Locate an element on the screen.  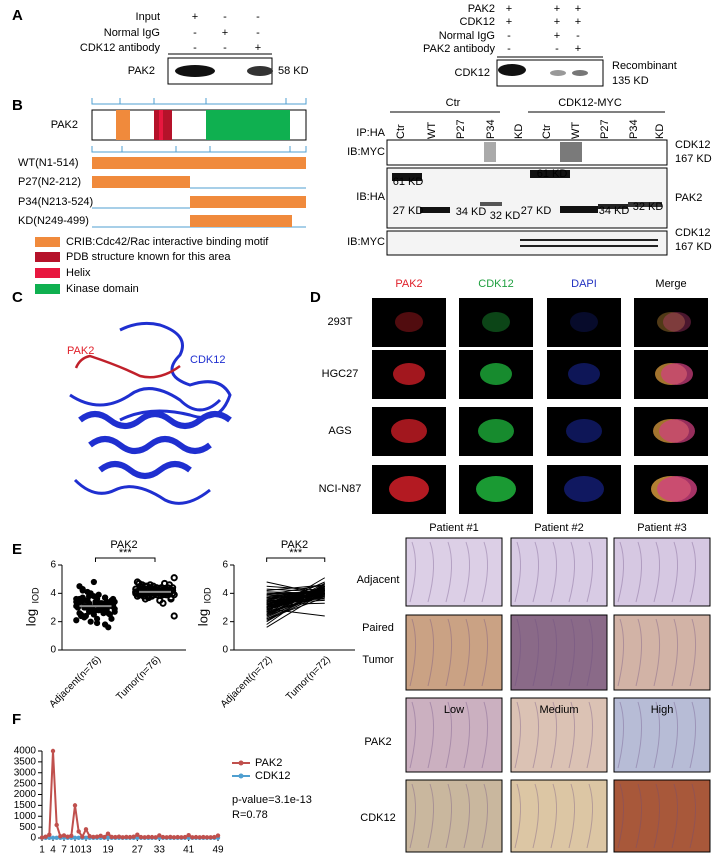
y-tick-label: 500 is located at coordinates (27, 827).